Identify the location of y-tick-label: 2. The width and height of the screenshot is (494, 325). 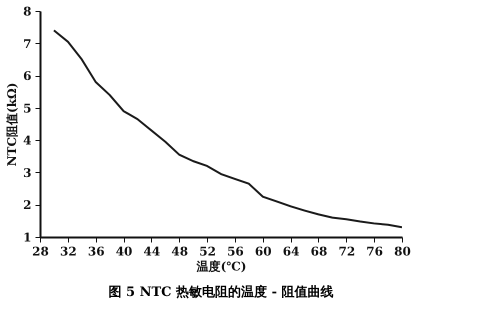
(27, 205).